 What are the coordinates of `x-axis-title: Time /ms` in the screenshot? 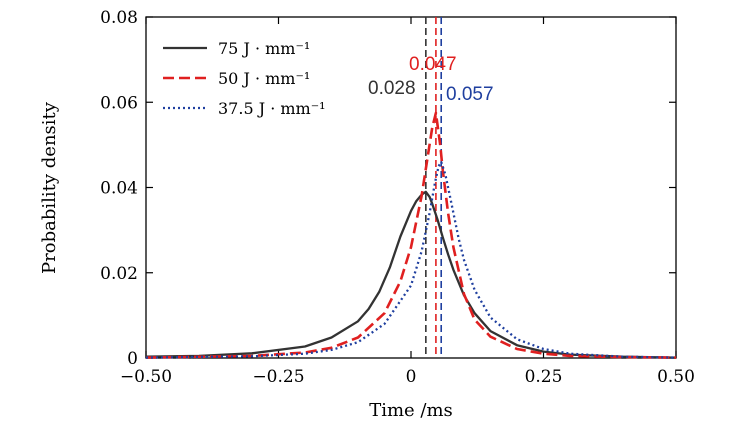 It's located at (411, 410).